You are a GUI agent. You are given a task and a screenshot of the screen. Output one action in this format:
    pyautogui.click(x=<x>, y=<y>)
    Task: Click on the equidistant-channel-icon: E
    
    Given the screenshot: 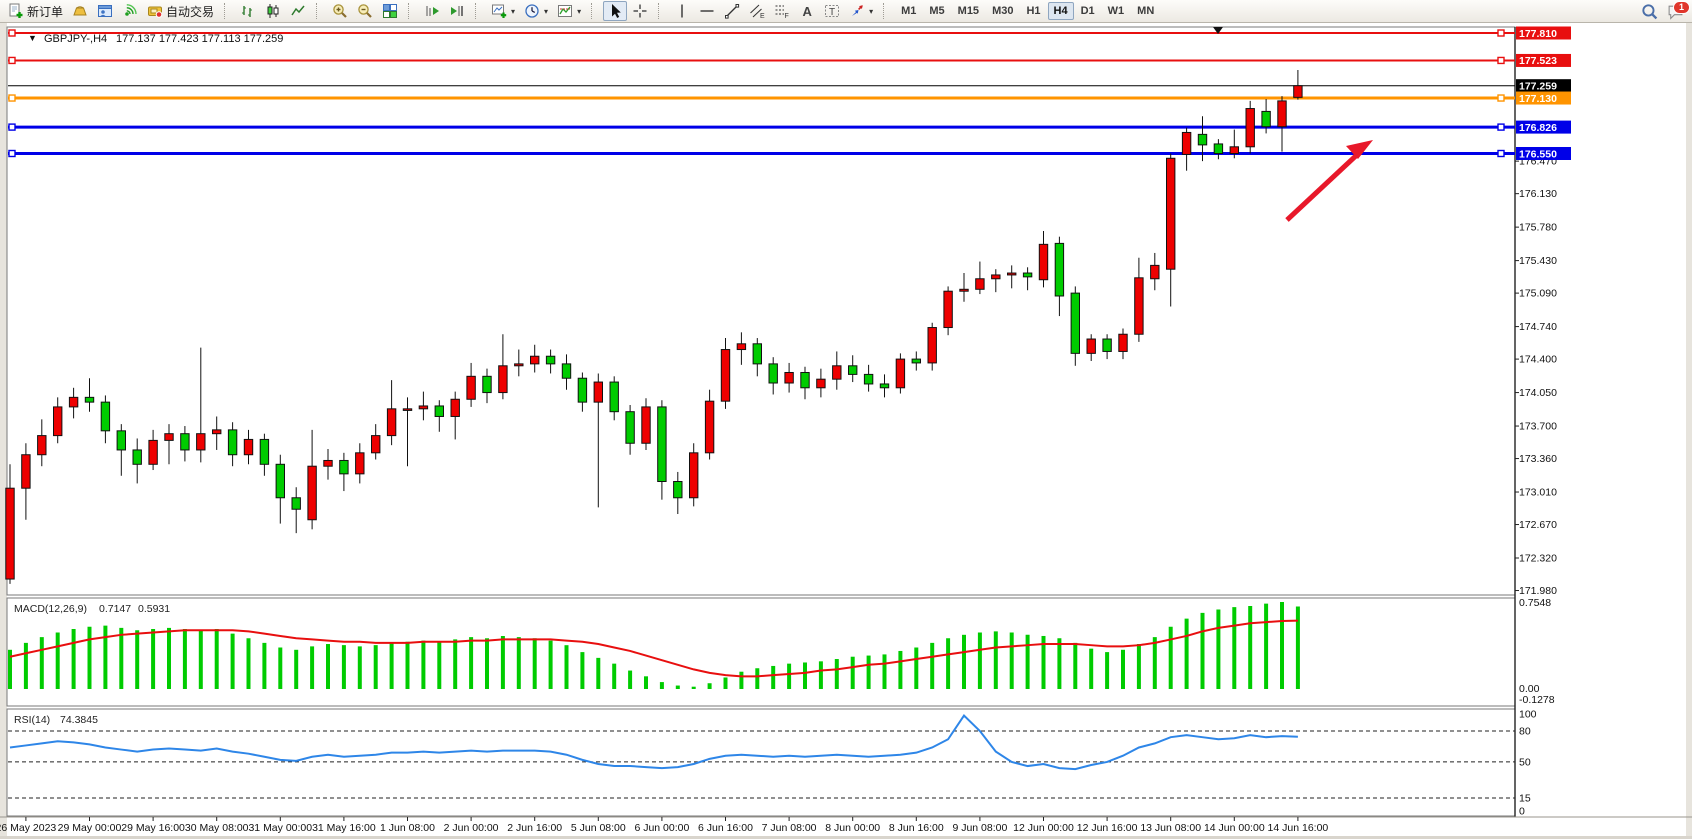 What is the action you would take?
    pyautogui.click(x=757, y=11)
    